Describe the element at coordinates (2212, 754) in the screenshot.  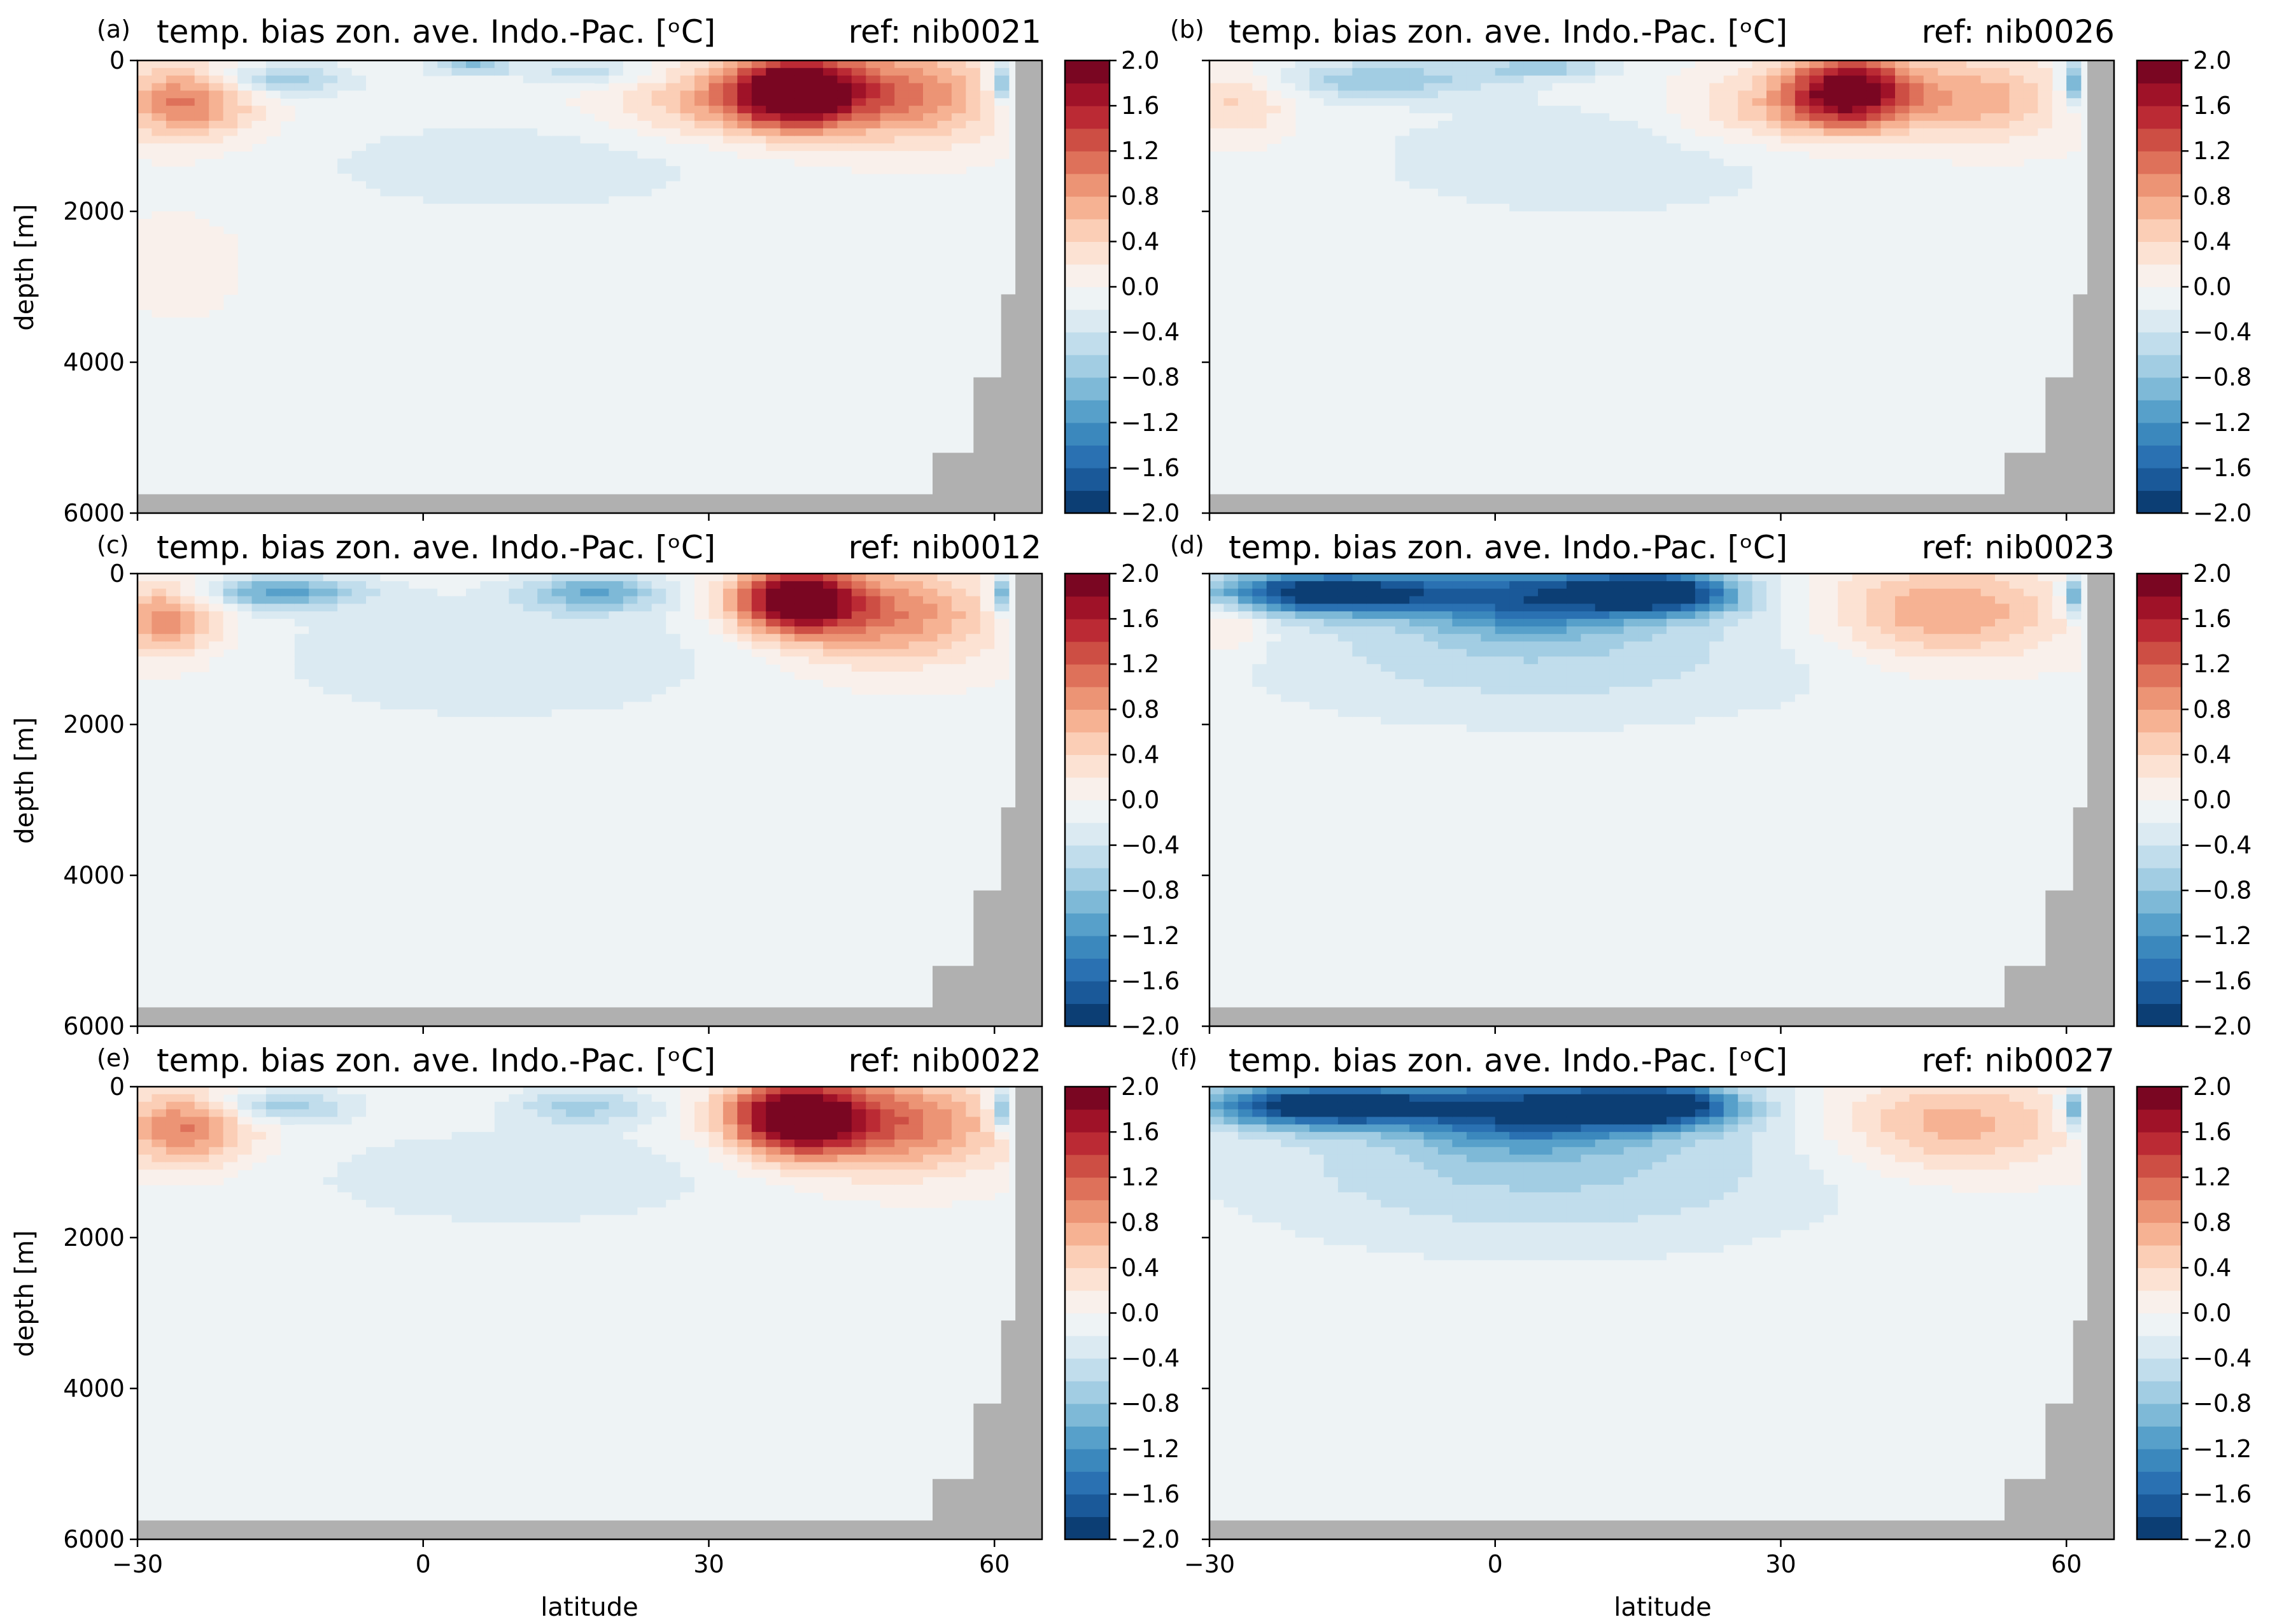
I see `colorbar-tick-label: 0.4` at that location.